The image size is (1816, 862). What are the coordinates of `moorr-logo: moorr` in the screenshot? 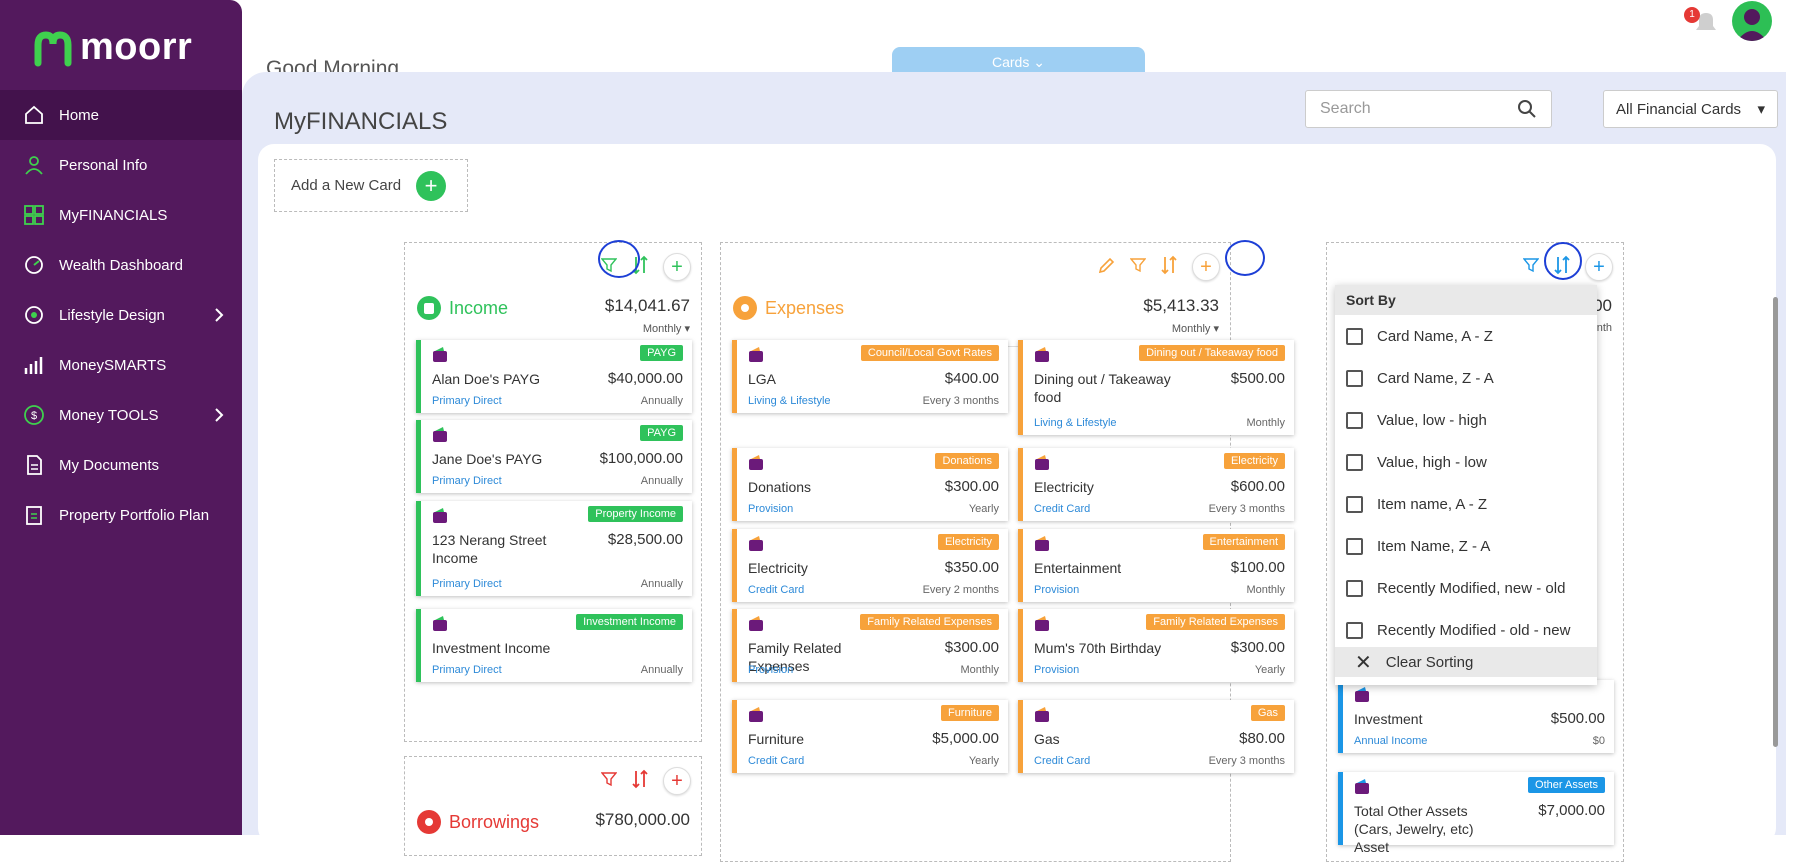 It's located at (113, 47).